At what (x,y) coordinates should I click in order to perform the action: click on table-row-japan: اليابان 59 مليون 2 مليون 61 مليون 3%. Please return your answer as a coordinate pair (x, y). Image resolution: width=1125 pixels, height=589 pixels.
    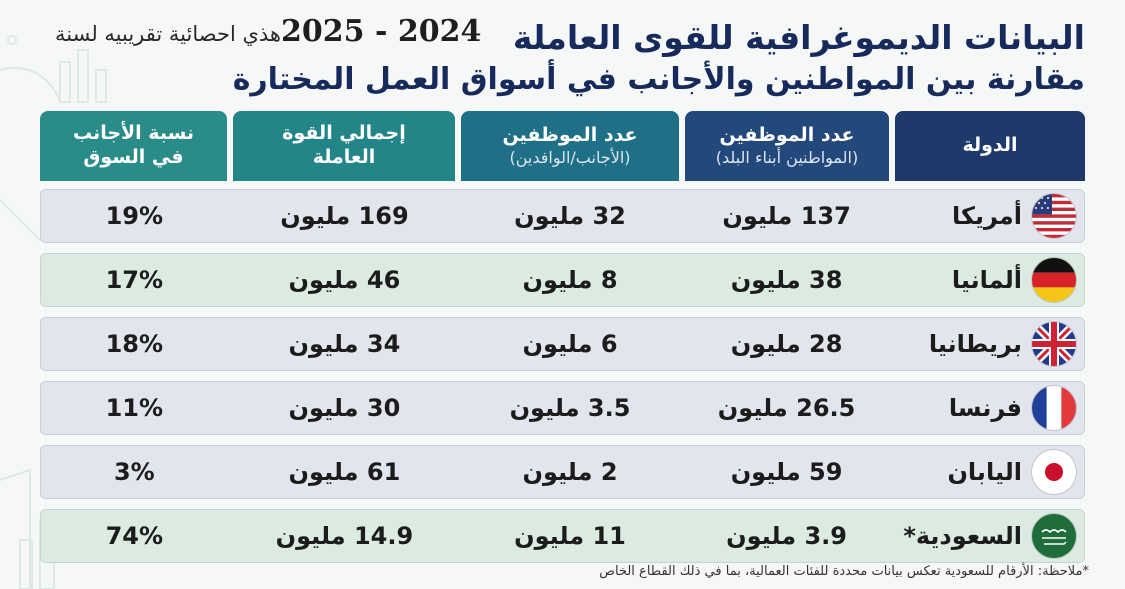
    Looking at the image, I should click on (562, 472).